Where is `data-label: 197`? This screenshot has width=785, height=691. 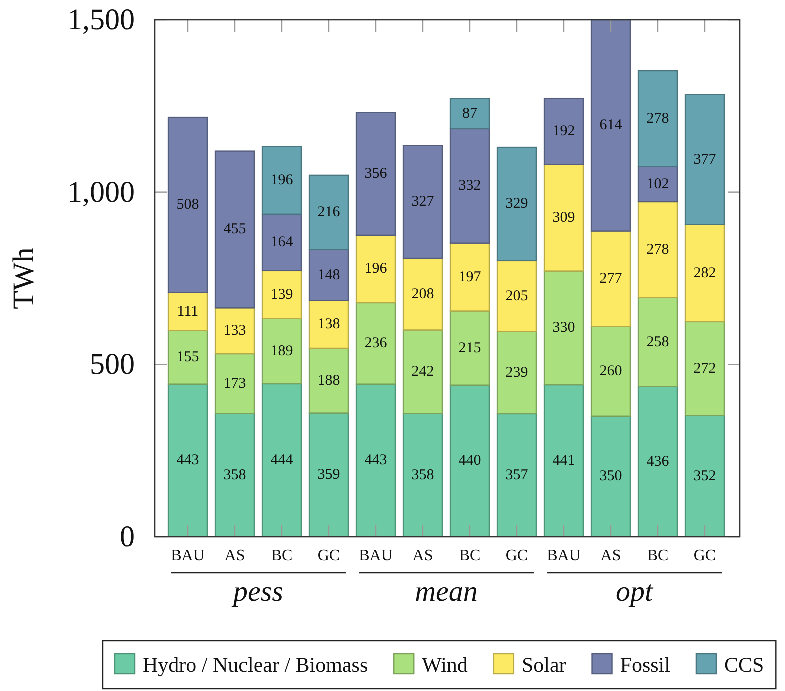 data-label: 197 is located at coordinates (470, 277).